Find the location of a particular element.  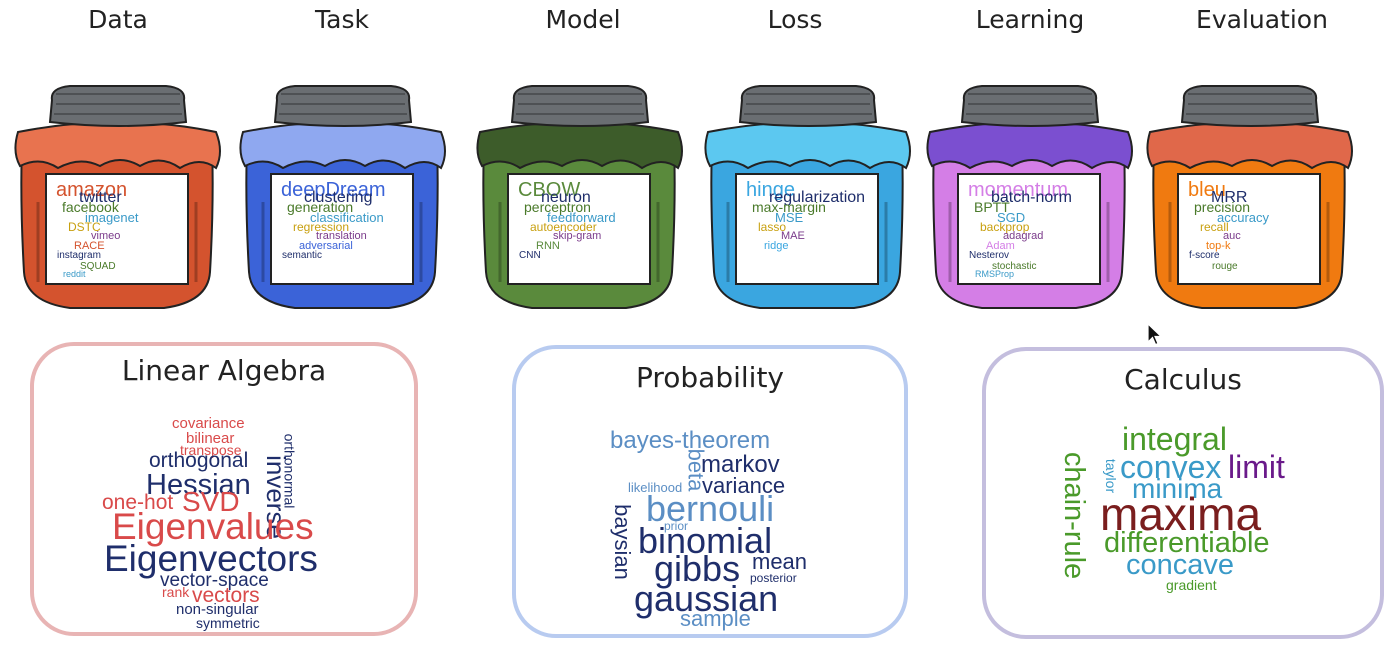

jar-word-sgd: SGD is located at coordinates (1011, 217).